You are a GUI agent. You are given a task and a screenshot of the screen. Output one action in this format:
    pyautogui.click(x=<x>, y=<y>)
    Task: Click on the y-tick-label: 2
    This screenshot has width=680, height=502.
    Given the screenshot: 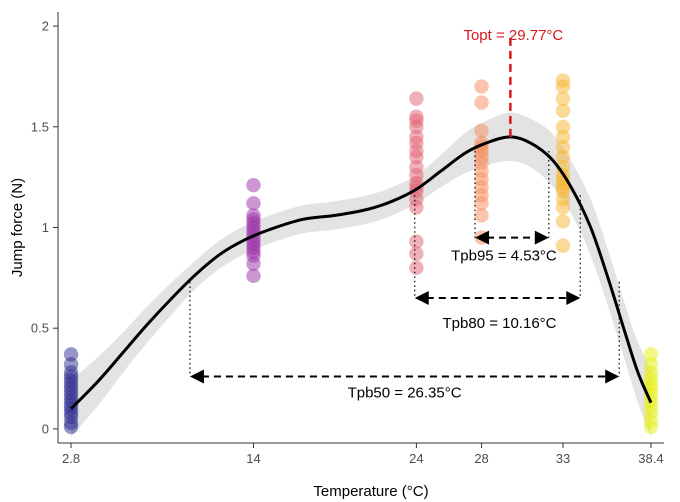 What is the action you would take?
    pyautogui.click(x=45, y=26)
    